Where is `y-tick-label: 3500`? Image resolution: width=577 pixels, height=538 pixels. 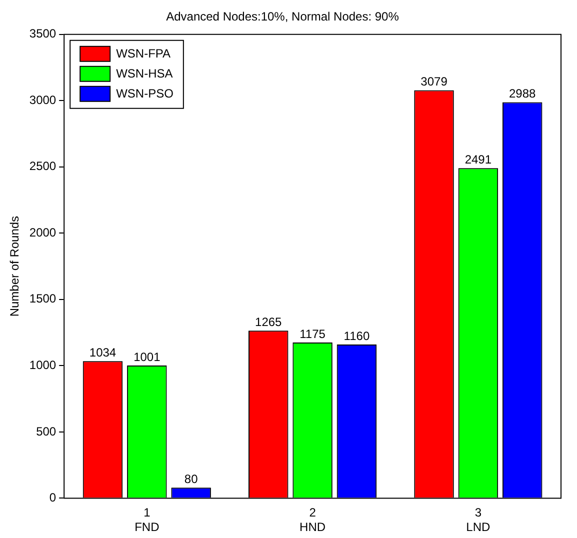
y-tick-label: 3500 is located at coordinates (42, 33).